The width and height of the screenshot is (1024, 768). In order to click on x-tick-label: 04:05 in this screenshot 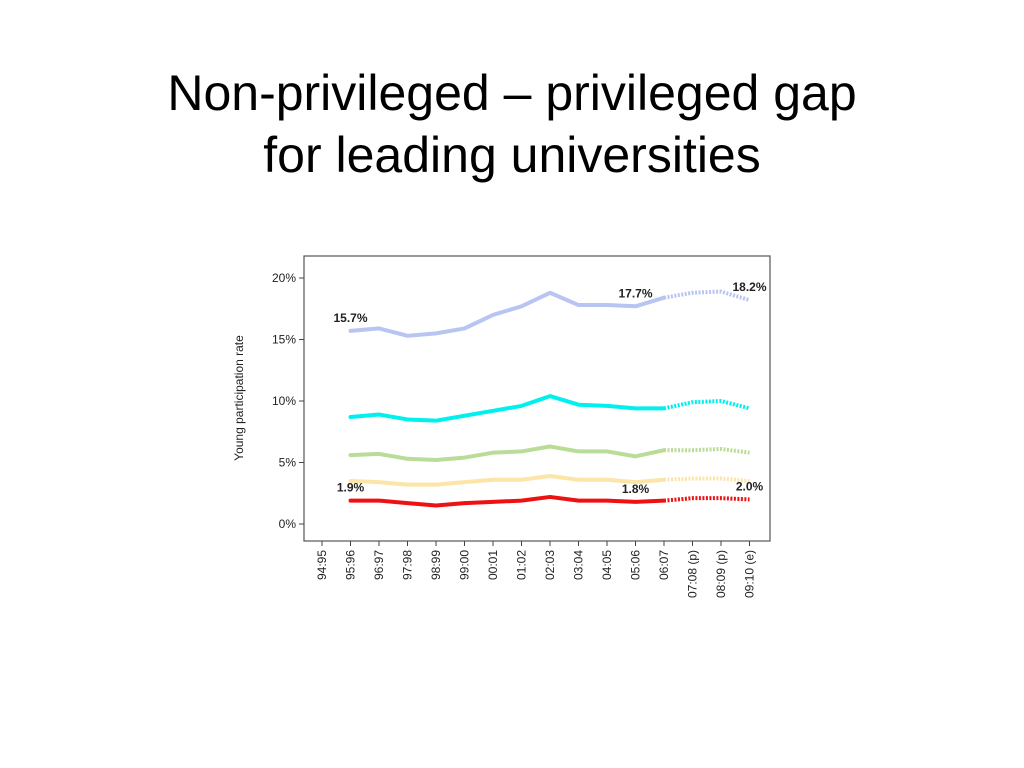, I will do `click(607, 565)`.